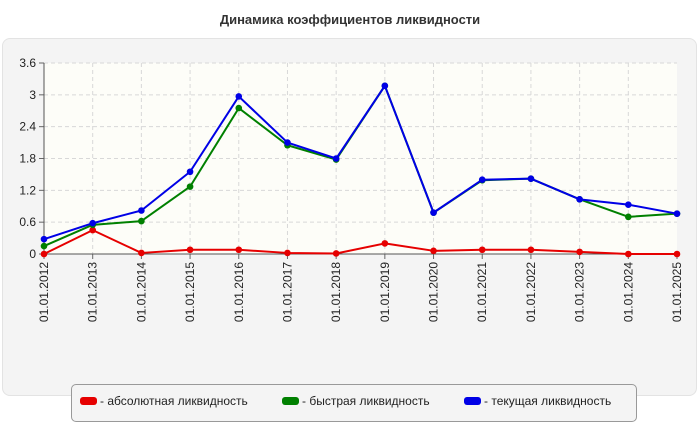 The width and height of the screenshot is (700, 422). Describe the element at coordinates (27, 159) in the screenshot. I see `y-tick-label: 1.8` at that location.